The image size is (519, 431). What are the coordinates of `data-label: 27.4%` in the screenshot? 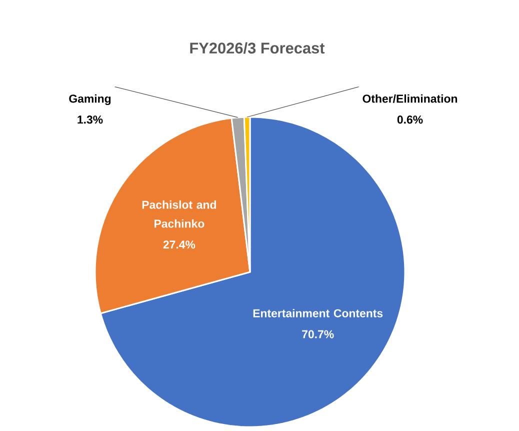 It's located at (179, 244).